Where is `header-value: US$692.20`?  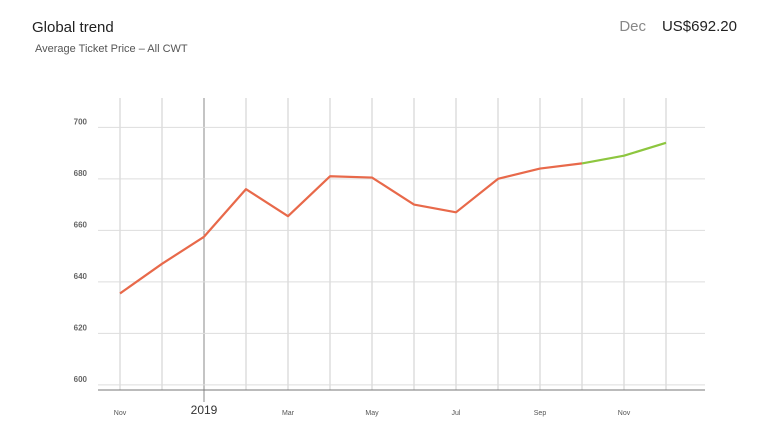
header-value: US$692.20 is located at coordinates (699, 26).